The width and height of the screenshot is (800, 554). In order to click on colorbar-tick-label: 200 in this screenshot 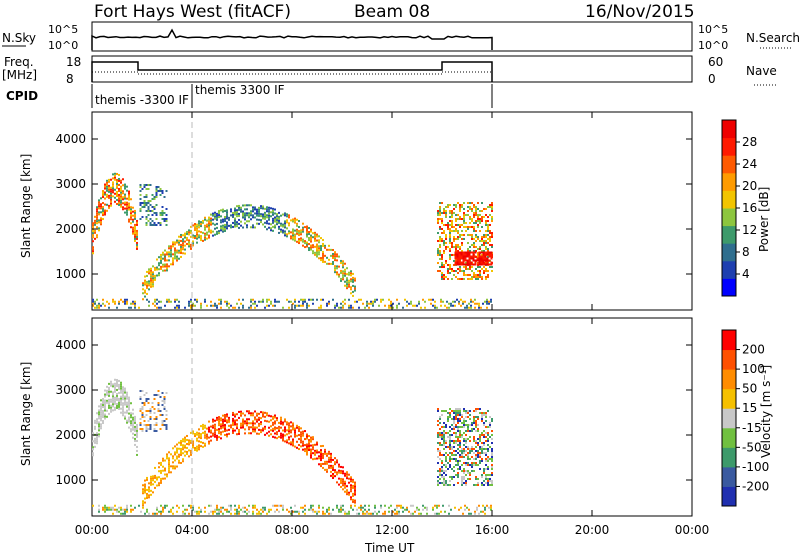, I will do `click(753, 350)`.